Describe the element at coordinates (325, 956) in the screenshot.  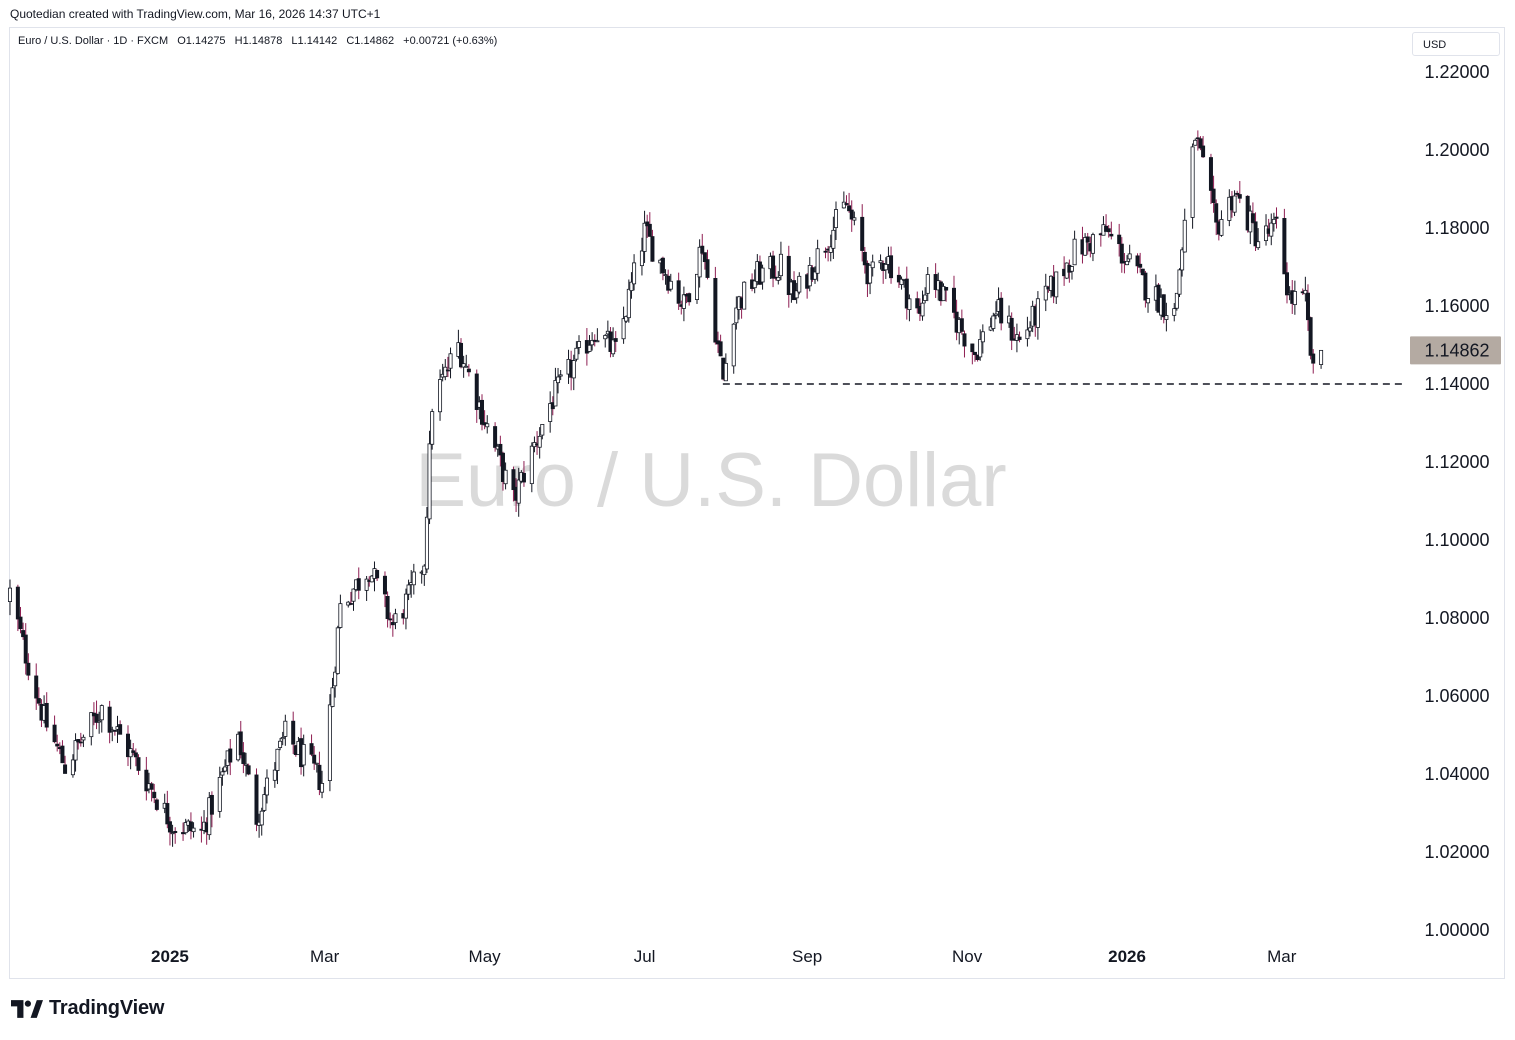
I see `time-axis-label: Mar` at that location.